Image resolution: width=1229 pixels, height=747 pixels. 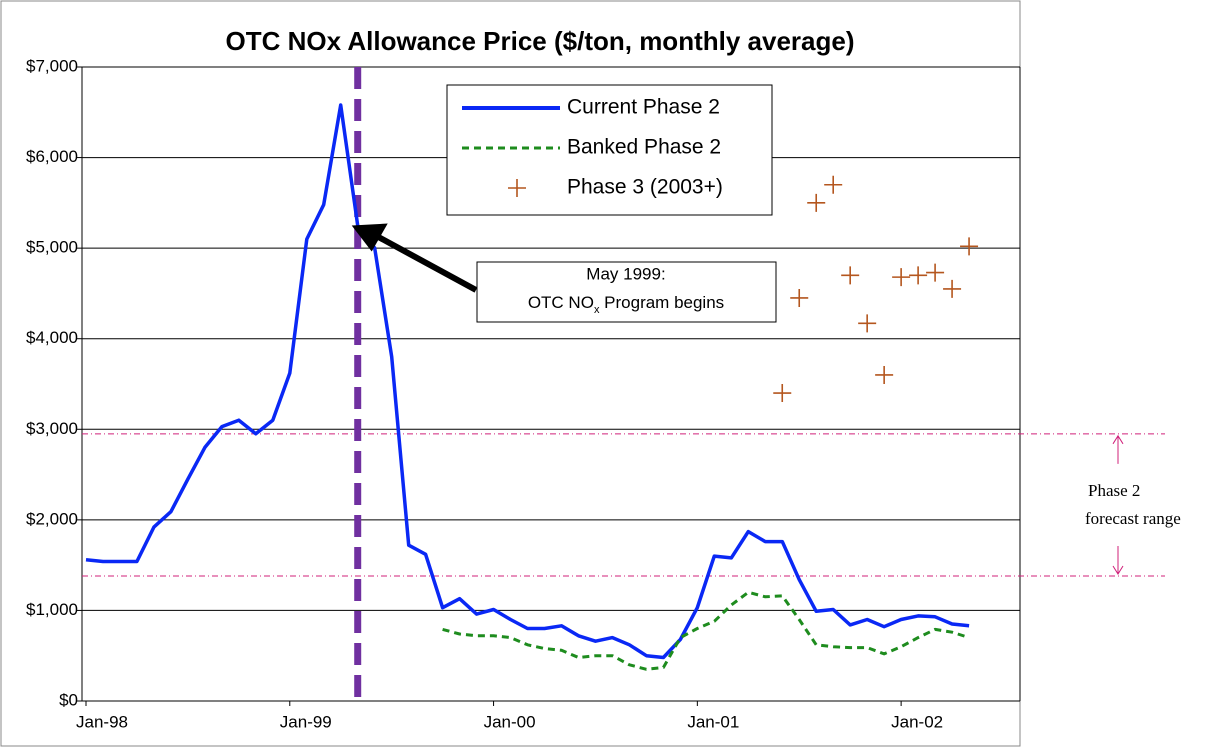 I want to click on annotation-text-part: OTC NO, so click(x=561, y=302).